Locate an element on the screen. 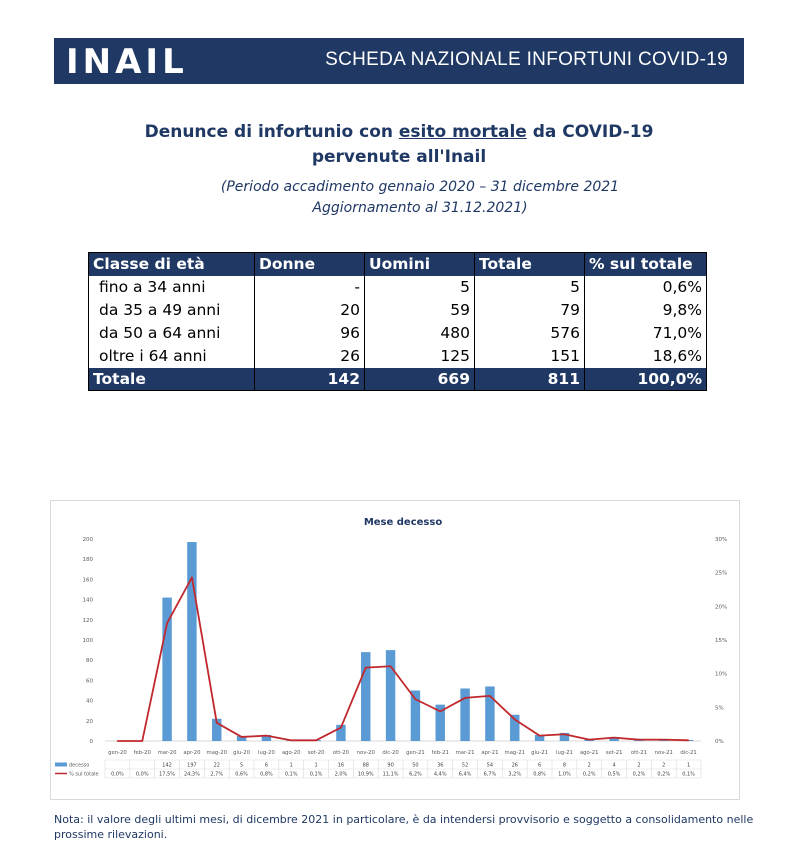  x-tick-label: ago-20 is located at coordinates (291, 753).